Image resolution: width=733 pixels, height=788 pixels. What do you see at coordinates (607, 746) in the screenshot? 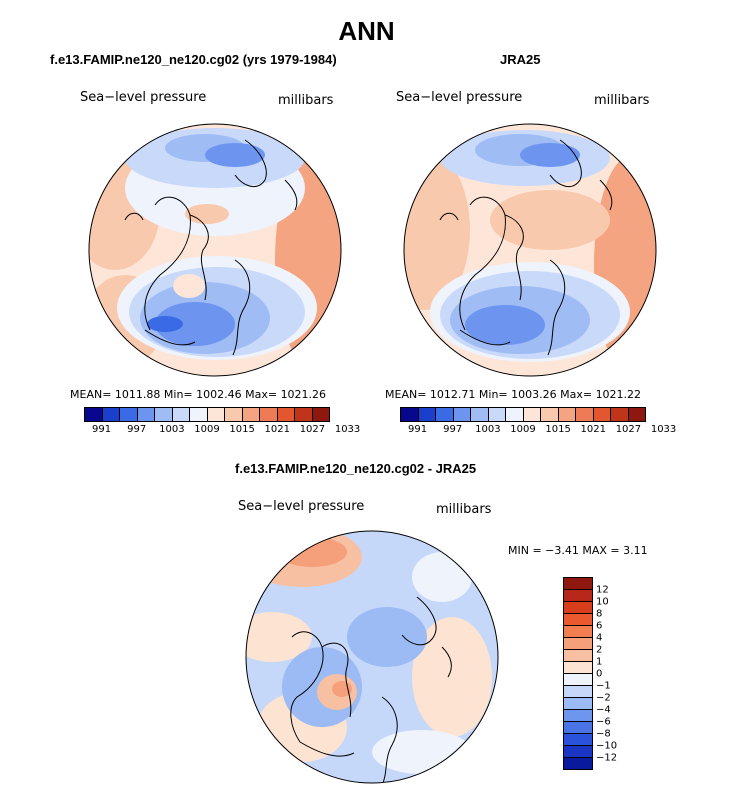
I see `colorbar-tick-label: −10` at bounding box center [607, 746].